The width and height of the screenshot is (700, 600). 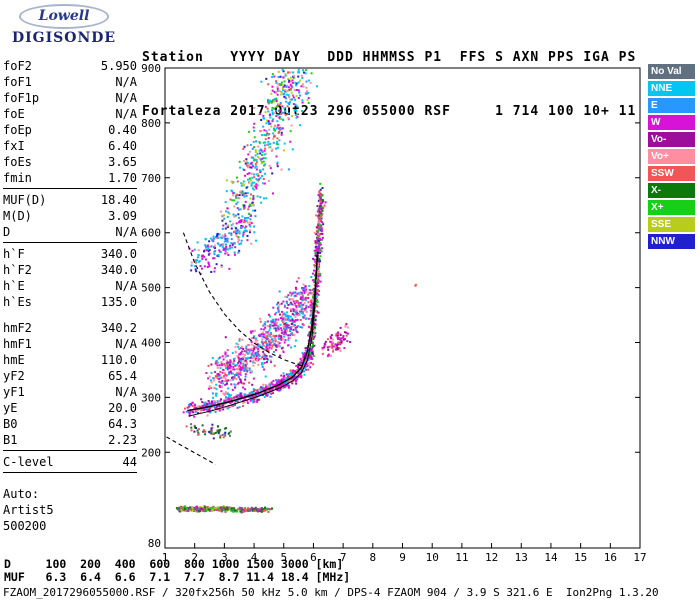 What do you see at coordinates (122, 376) in the screenshot?
I see `param-value: 65.4` at bounding box center [122, 376].